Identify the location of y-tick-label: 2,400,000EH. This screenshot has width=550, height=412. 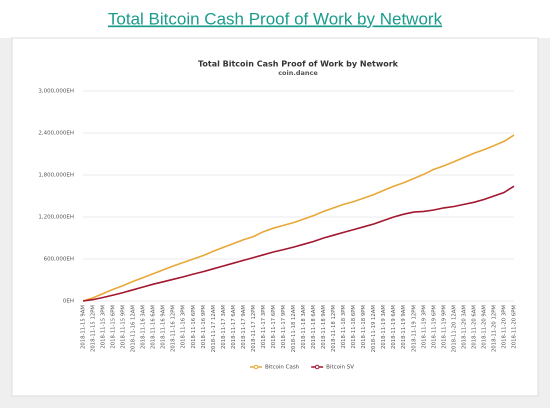
(56, 134).